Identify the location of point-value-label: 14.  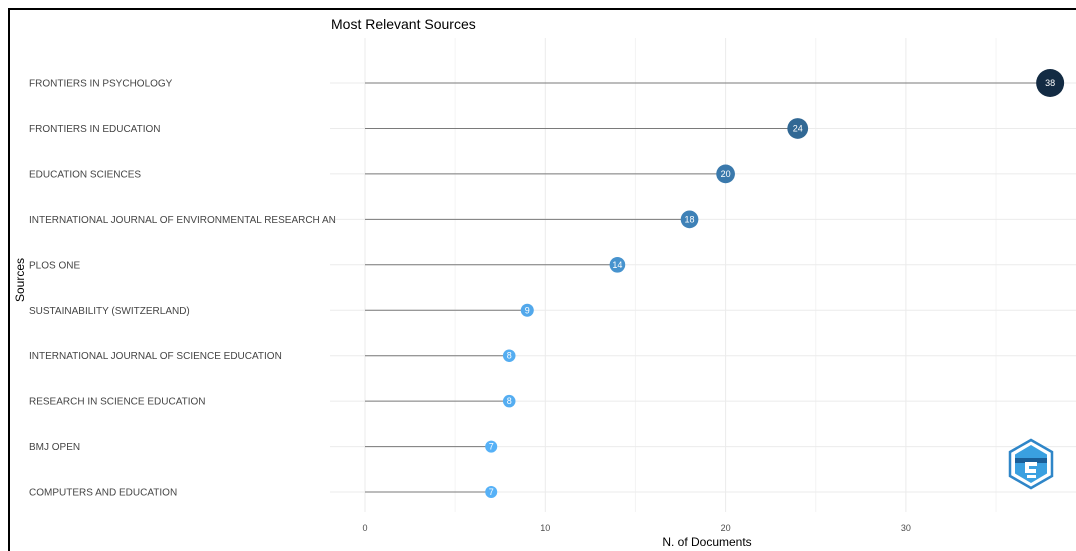
(617, 265).